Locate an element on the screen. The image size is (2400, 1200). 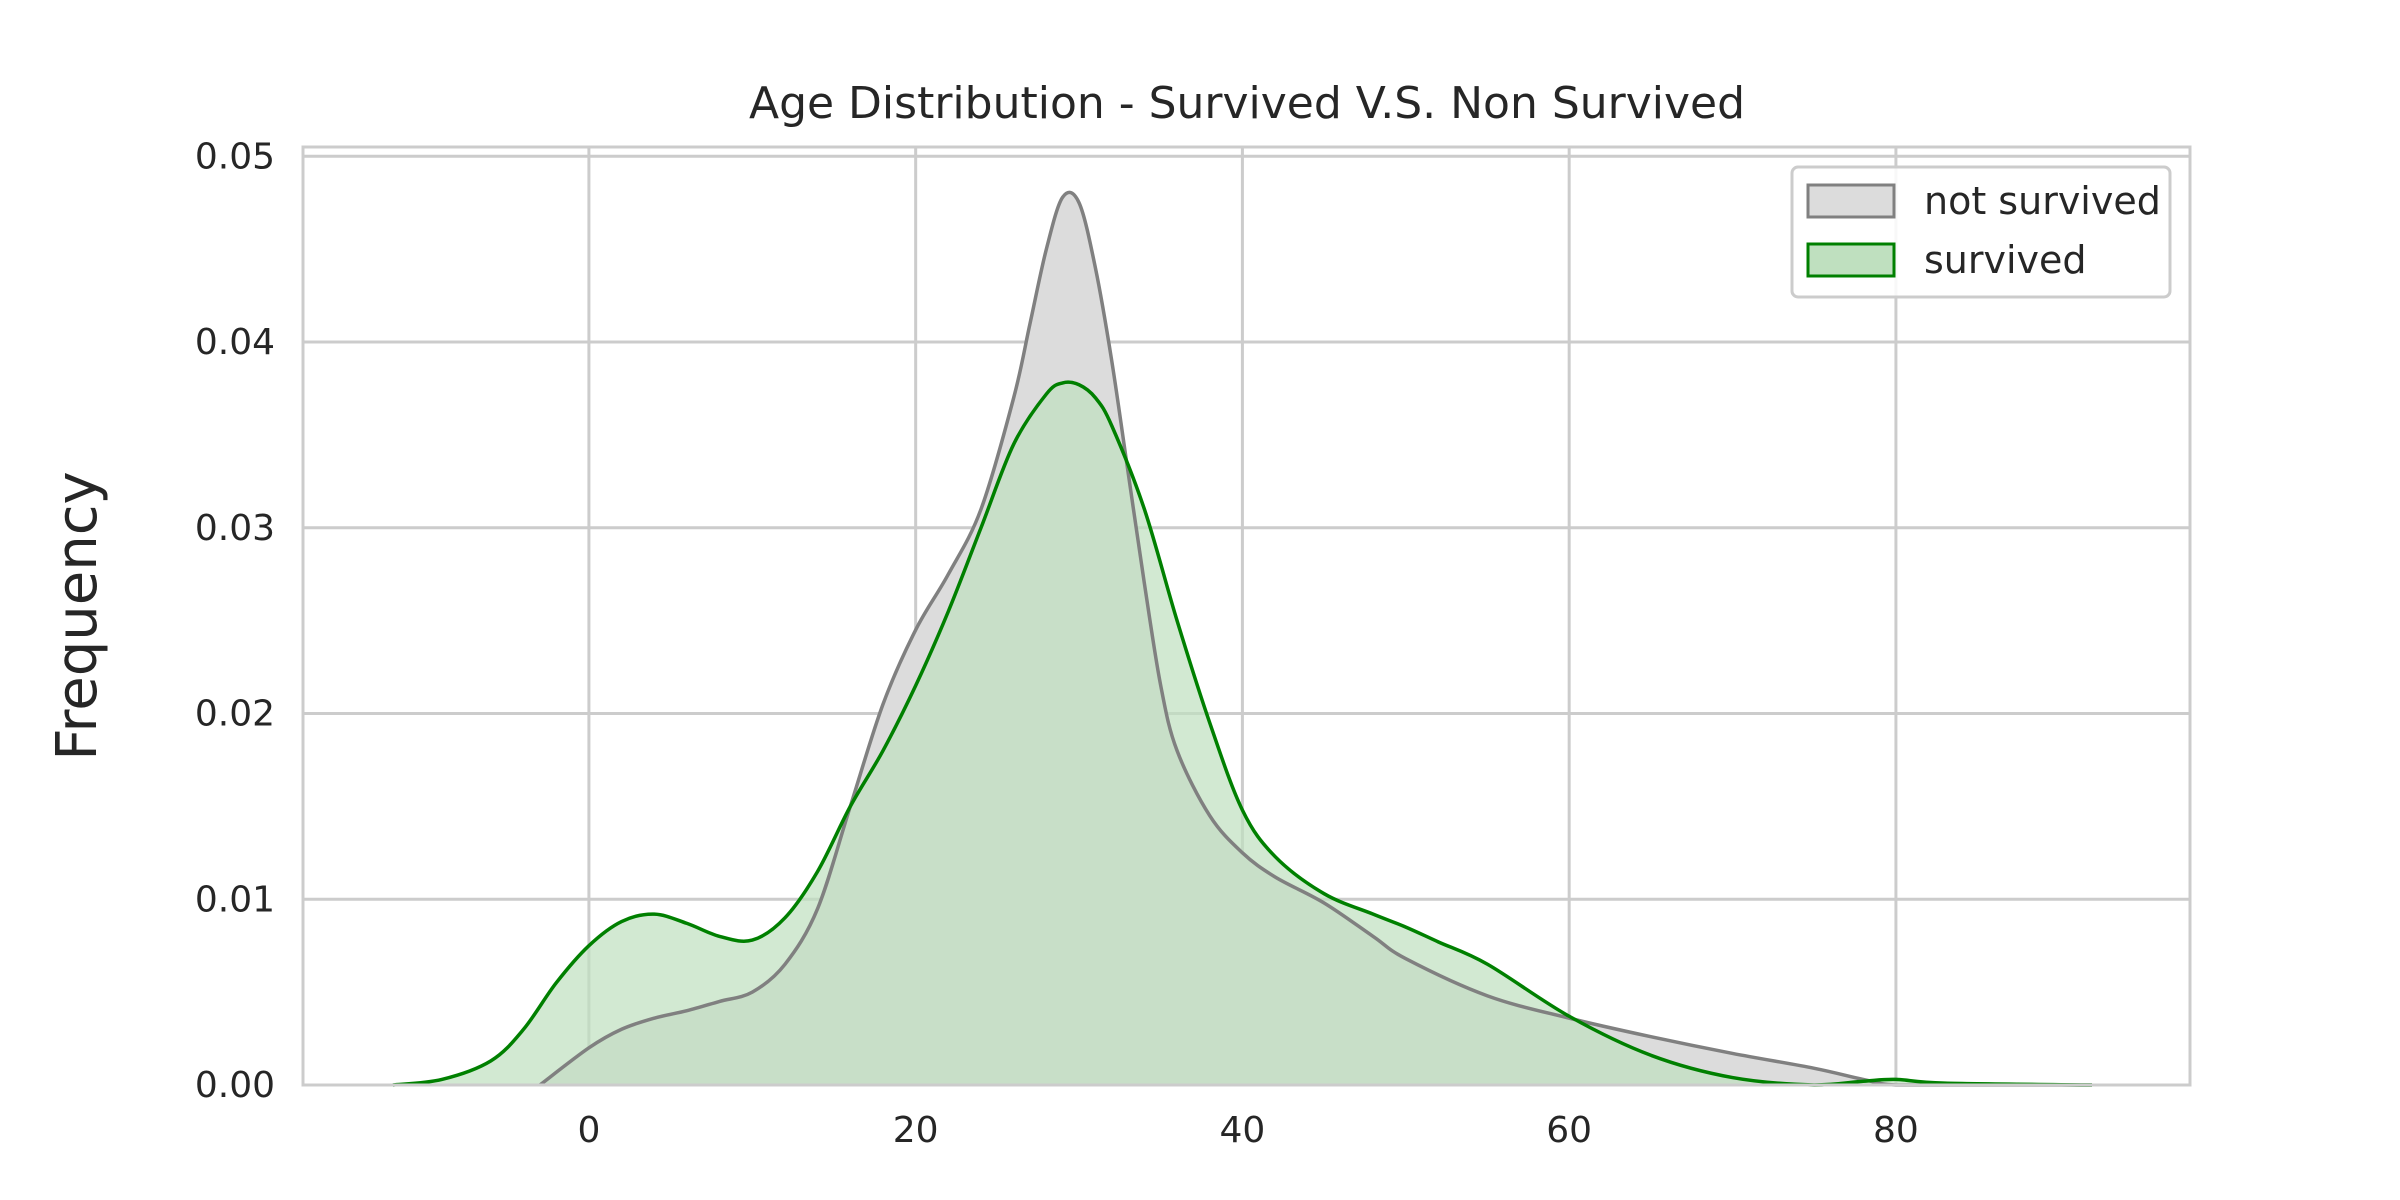
y-tick-label: 0.04 is located at coordinates (235, 342).